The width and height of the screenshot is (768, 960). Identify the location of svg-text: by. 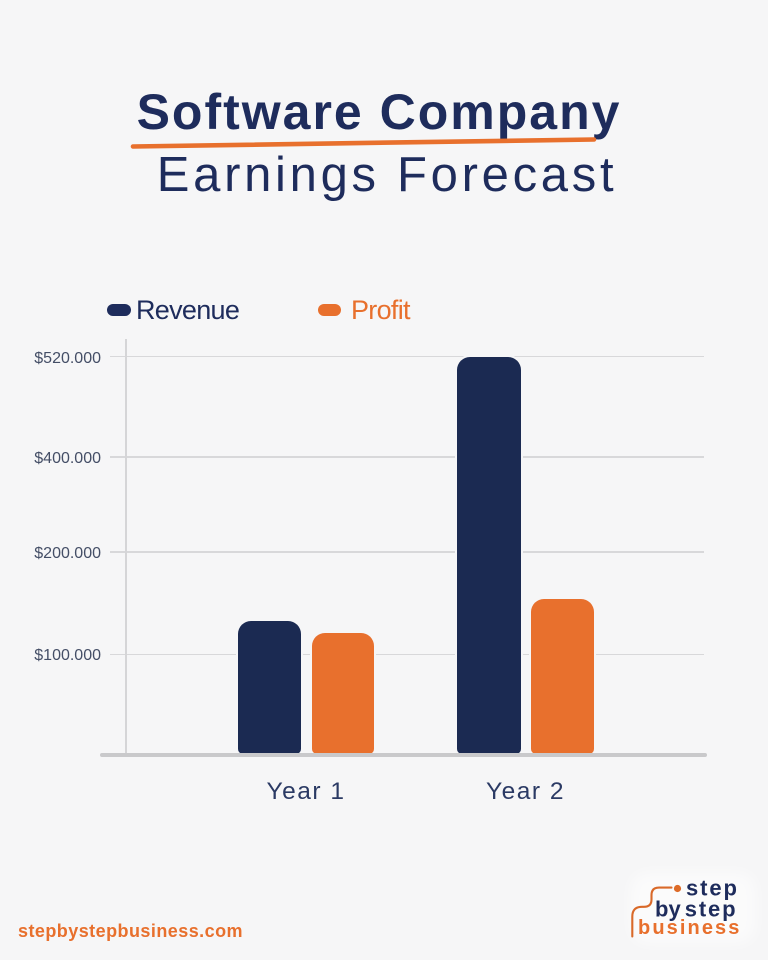
(668, 909).